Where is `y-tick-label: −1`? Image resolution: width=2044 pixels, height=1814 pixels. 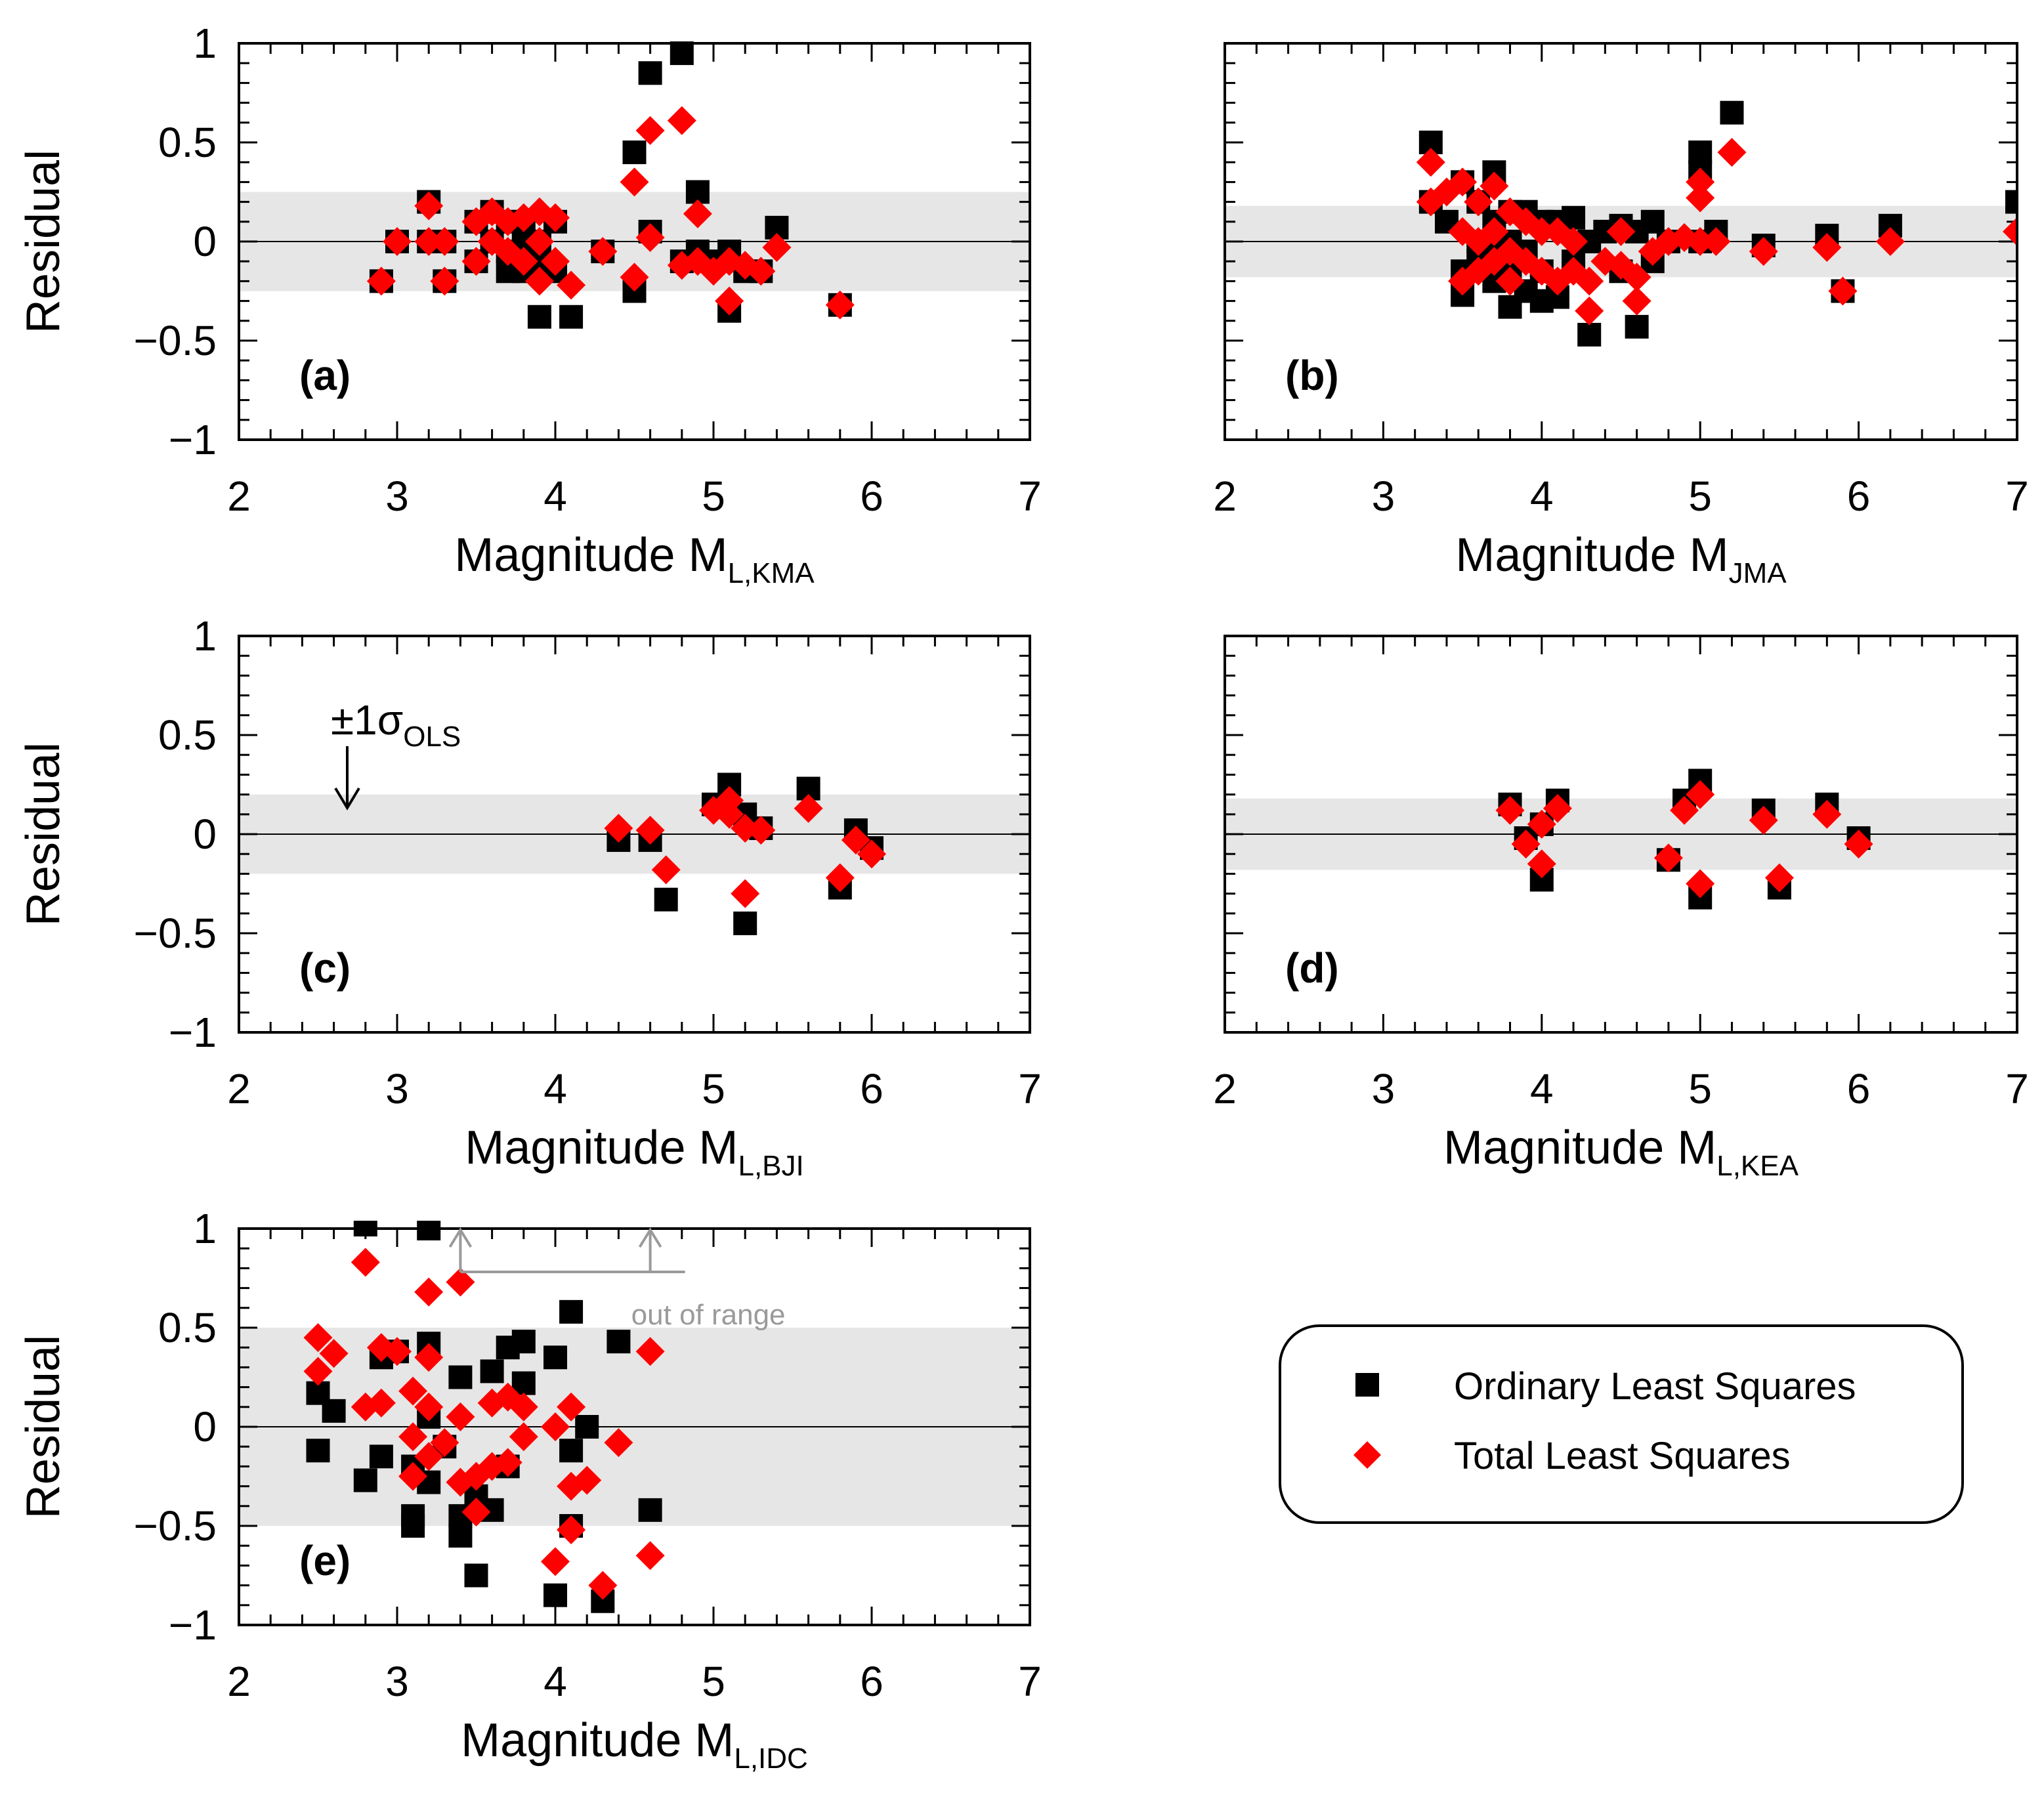 y-tick-label: −1 is located at coordinates (193, 1032).